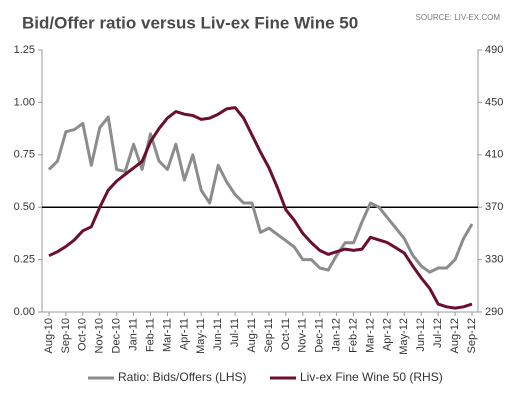  What do you see at coordinates (455, 335) in the screenshot?
I see `x-tick-label: Aug-12` at bounding box center [455, 335].